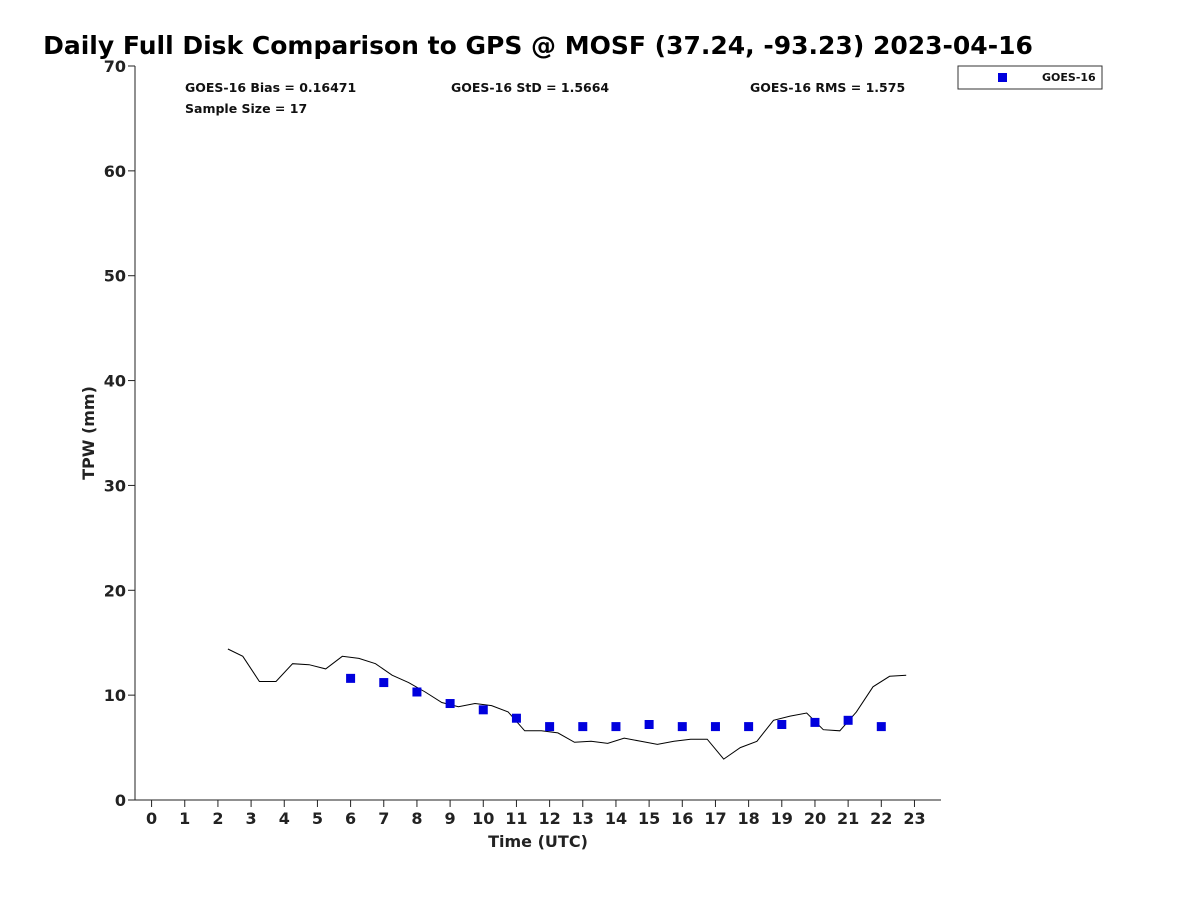 The width and height of the screenshot is (1200, 900). Describe the element at coordinates (1002, 77) in the screenshot. I see `legend-marker-goes16` at that location.